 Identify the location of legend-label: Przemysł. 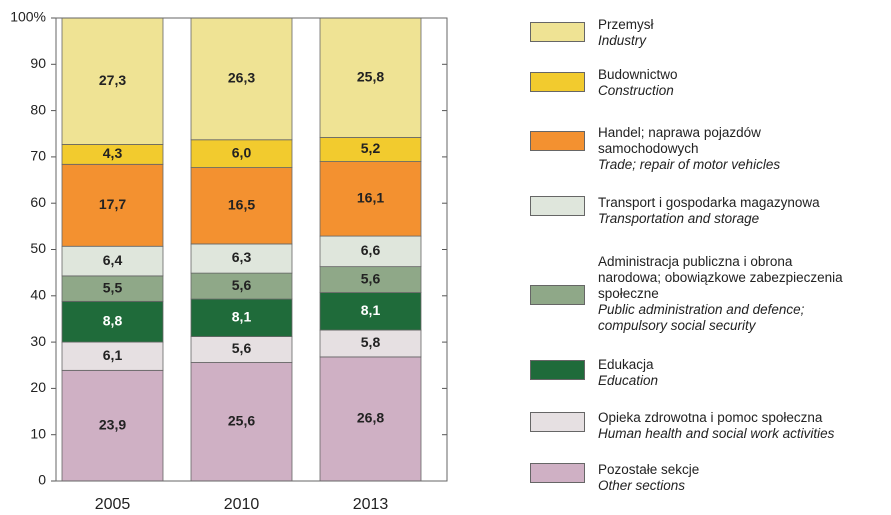
(626, 24).